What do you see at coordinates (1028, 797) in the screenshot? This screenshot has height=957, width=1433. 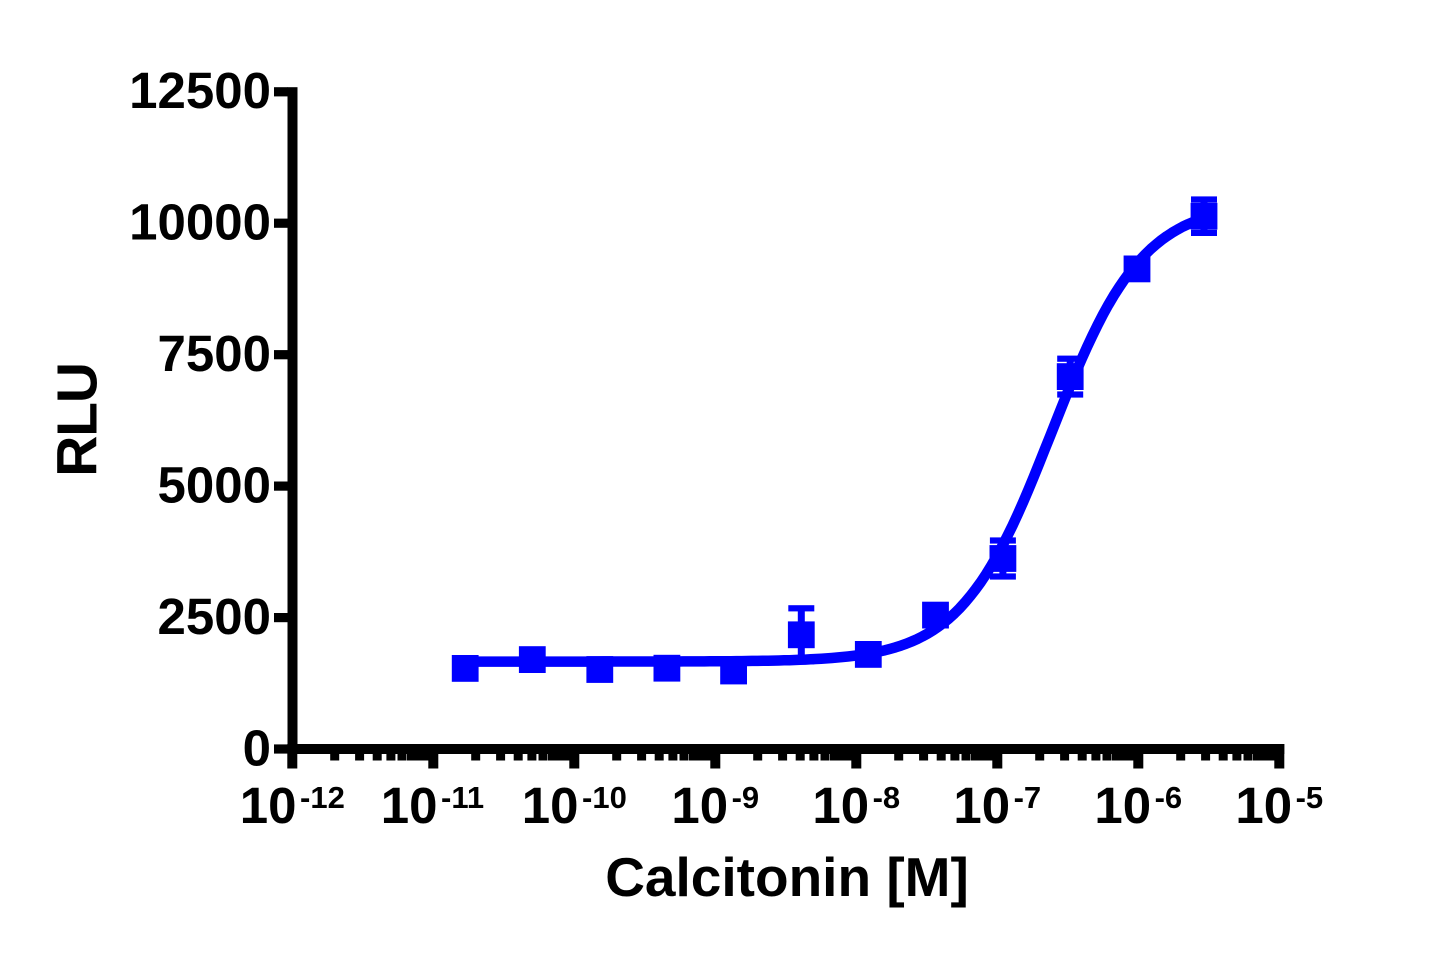 I see `svg-text: -7` at bounding box center [1028, 797].